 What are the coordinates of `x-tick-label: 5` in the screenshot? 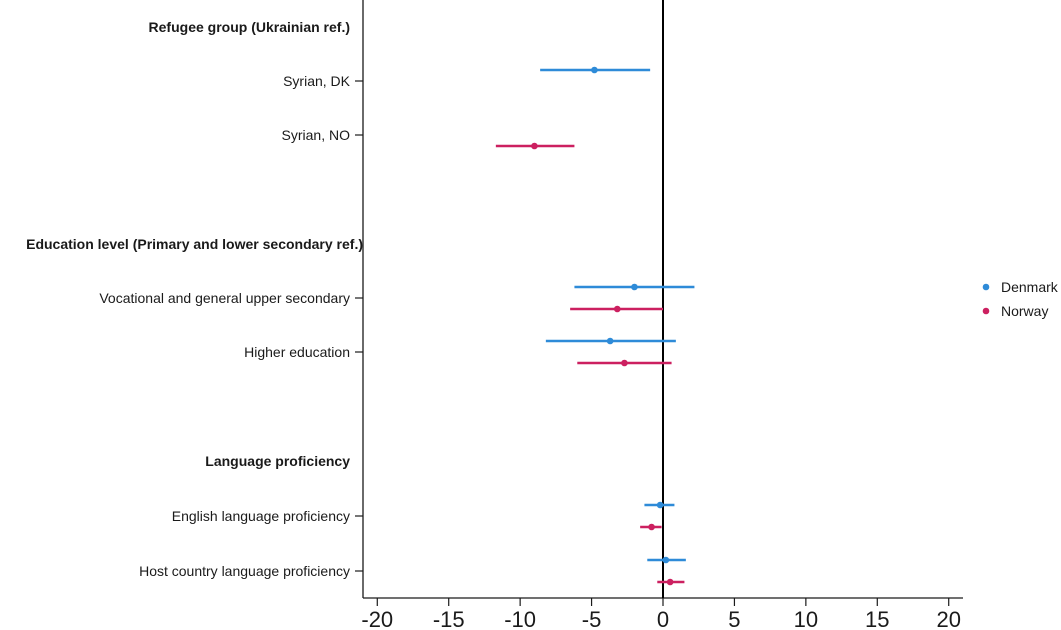 It's located at (734, 618).